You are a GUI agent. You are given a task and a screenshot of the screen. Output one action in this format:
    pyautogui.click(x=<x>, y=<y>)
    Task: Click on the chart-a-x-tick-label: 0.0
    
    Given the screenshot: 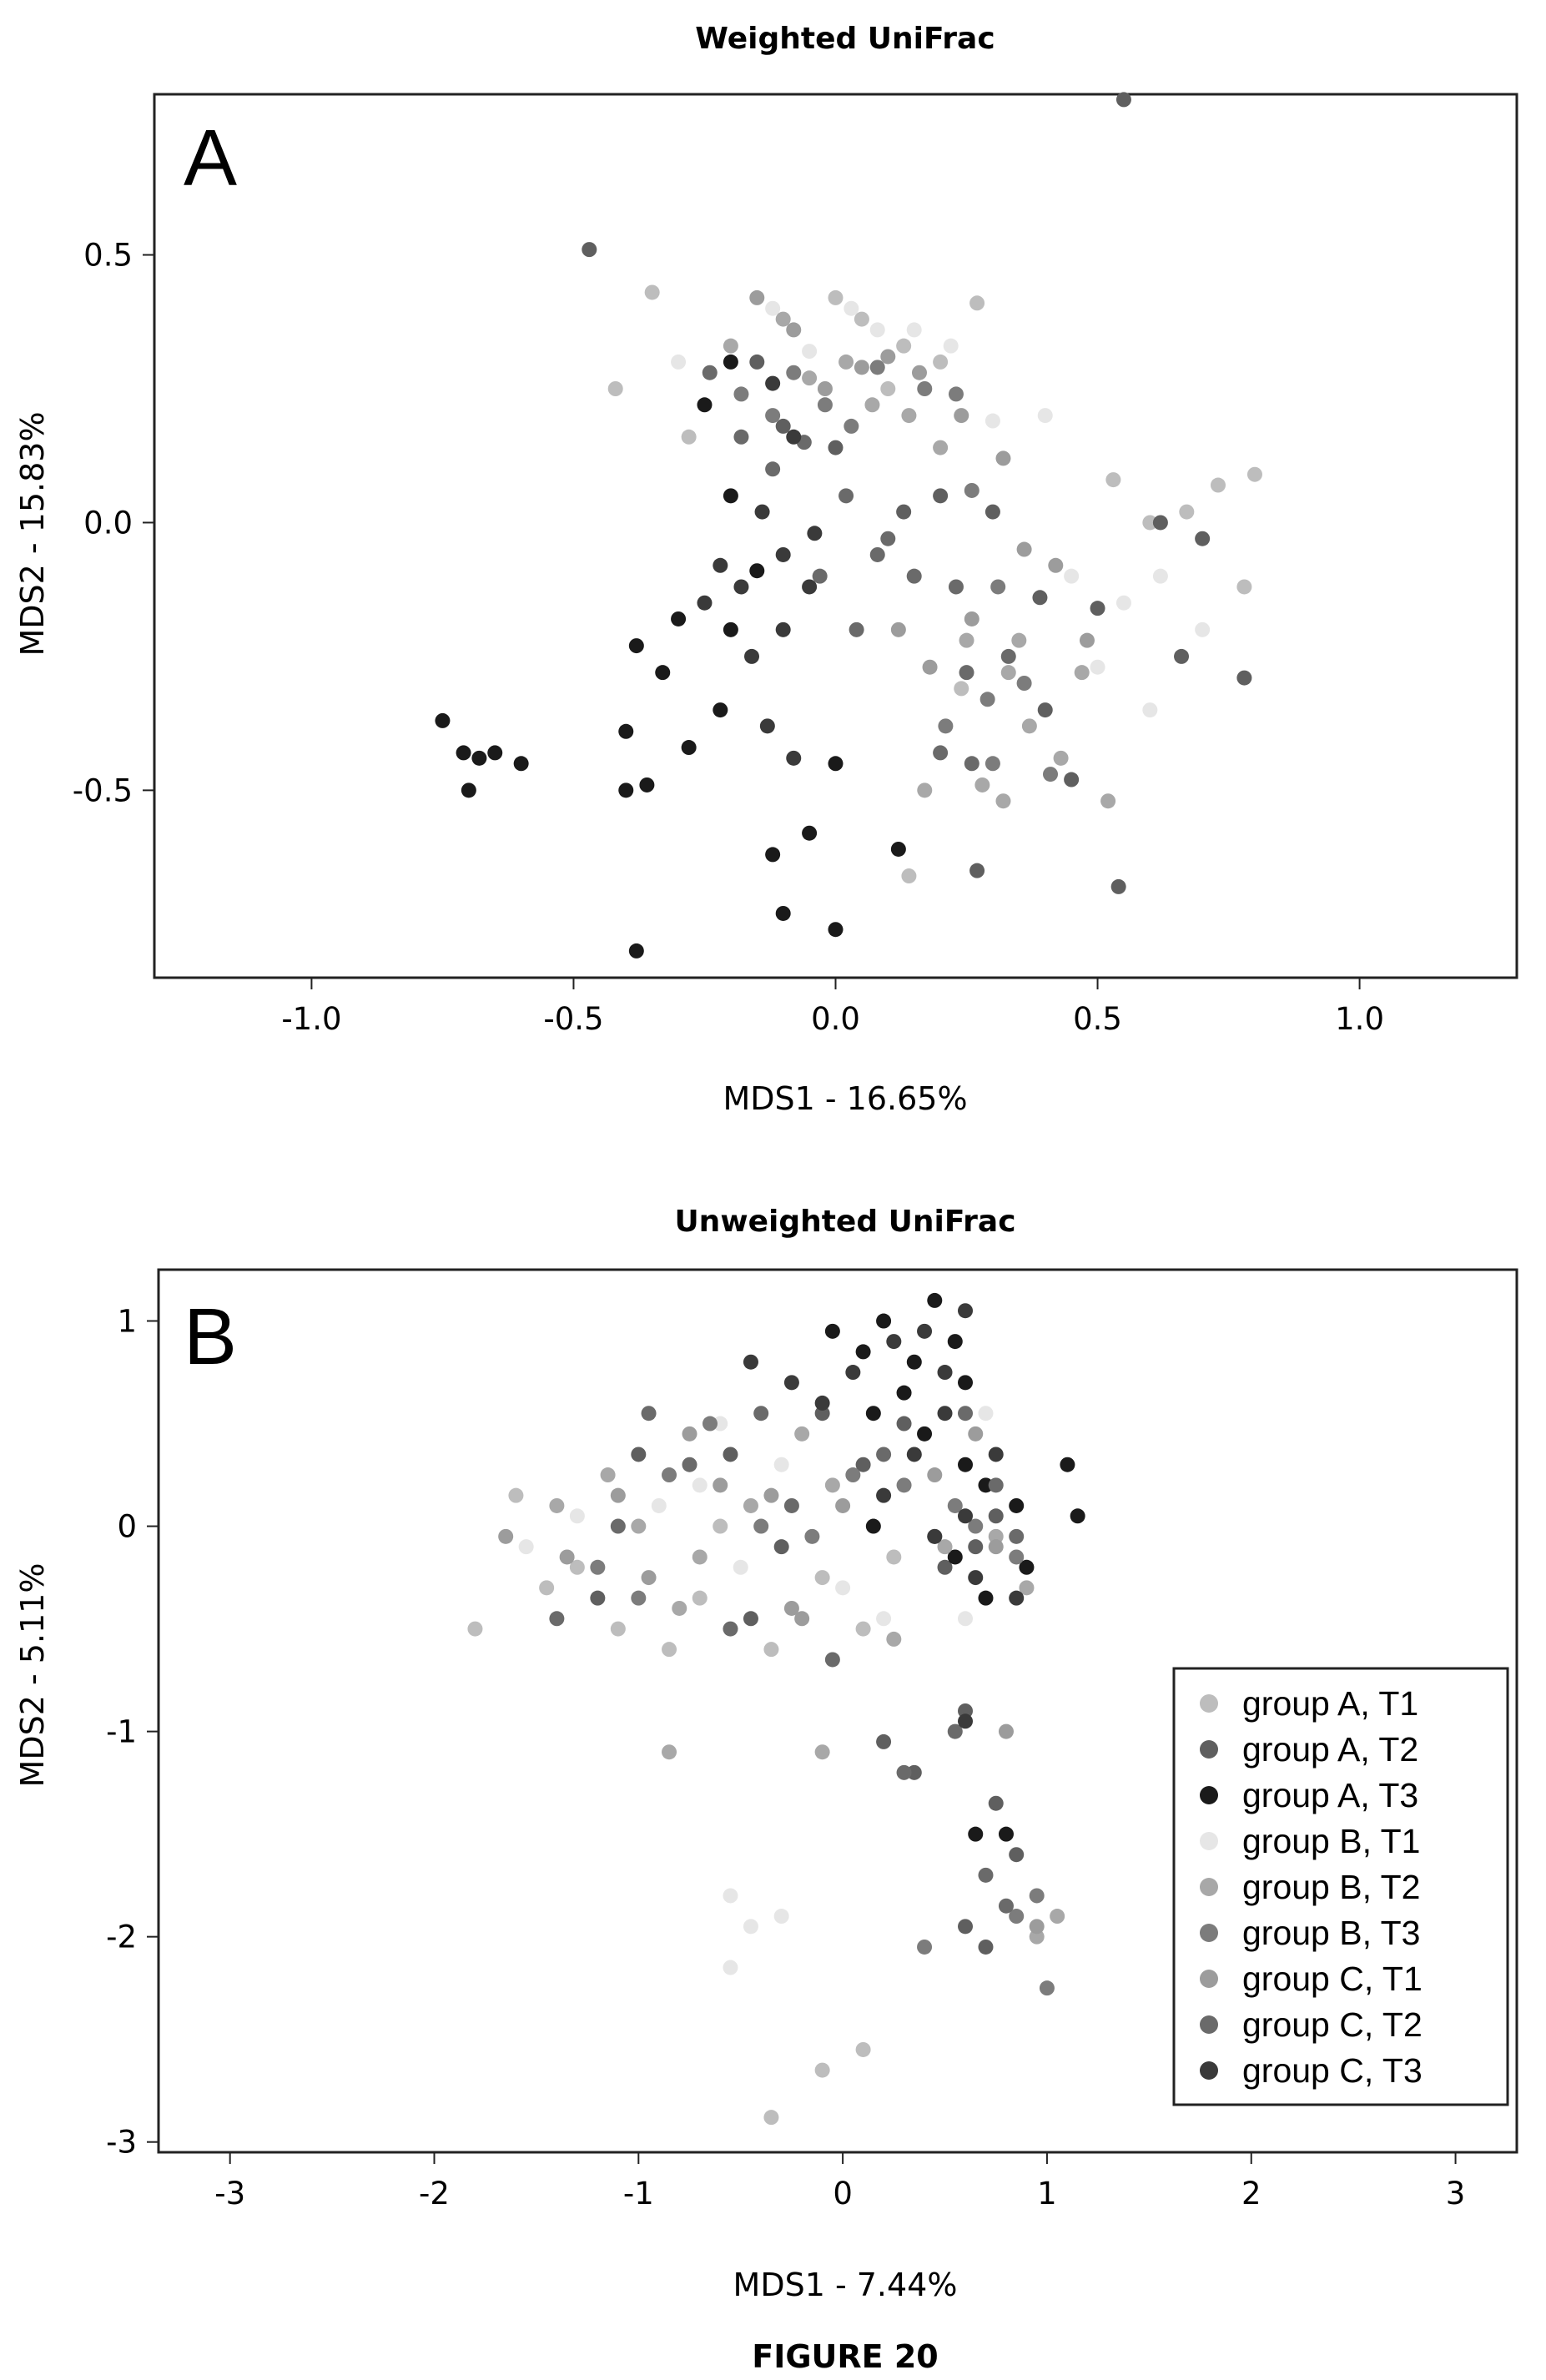 What is the action you would take?
    pyautogui.click(x=836, y=1019)
    